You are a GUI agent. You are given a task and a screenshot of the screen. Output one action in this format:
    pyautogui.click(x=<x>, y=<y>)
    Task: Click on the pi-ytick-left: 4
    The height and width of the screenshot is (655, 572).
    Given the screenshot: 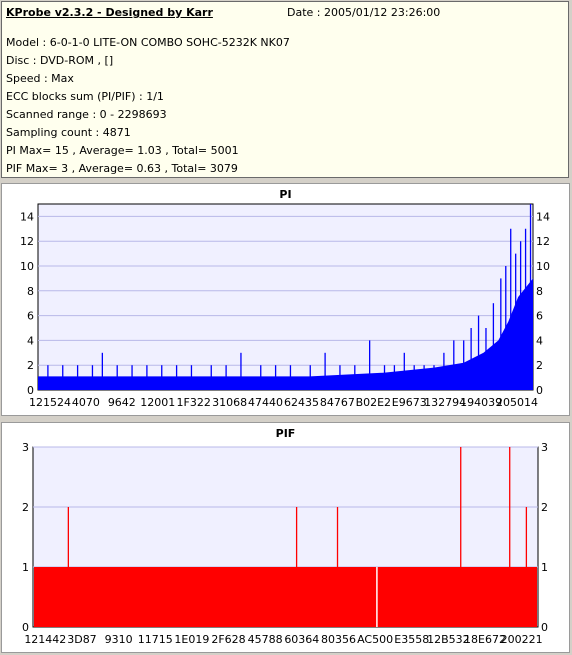 What is the action you would take?
    pyautogui.click(x=30, y=340)
    